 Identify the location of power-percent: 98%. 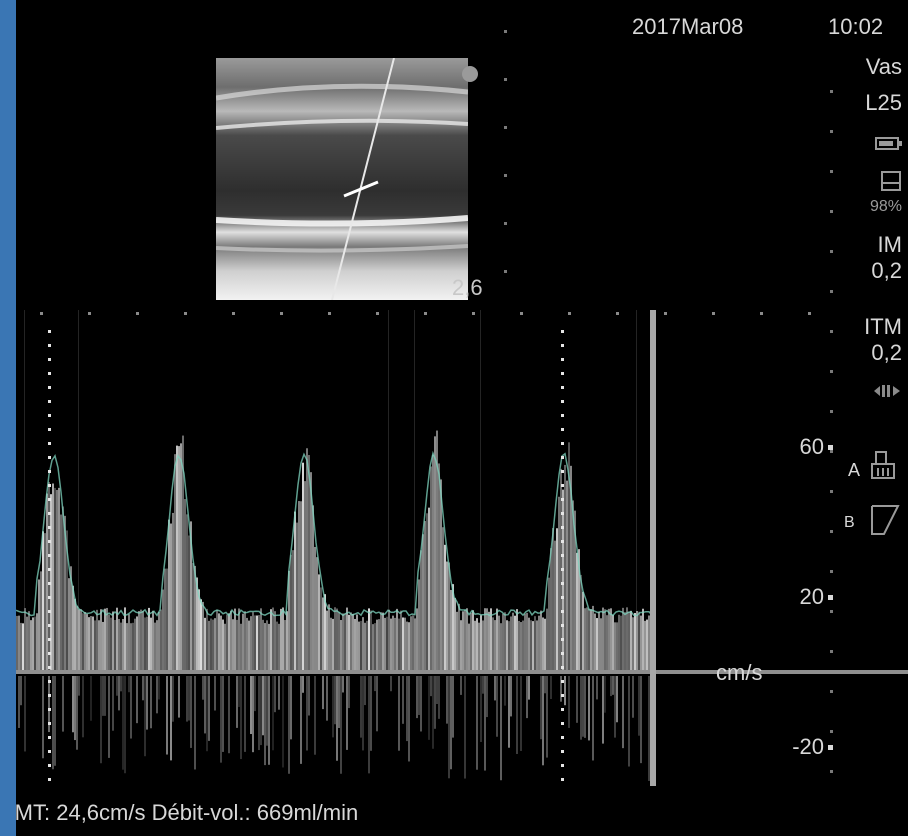
(885, 206).